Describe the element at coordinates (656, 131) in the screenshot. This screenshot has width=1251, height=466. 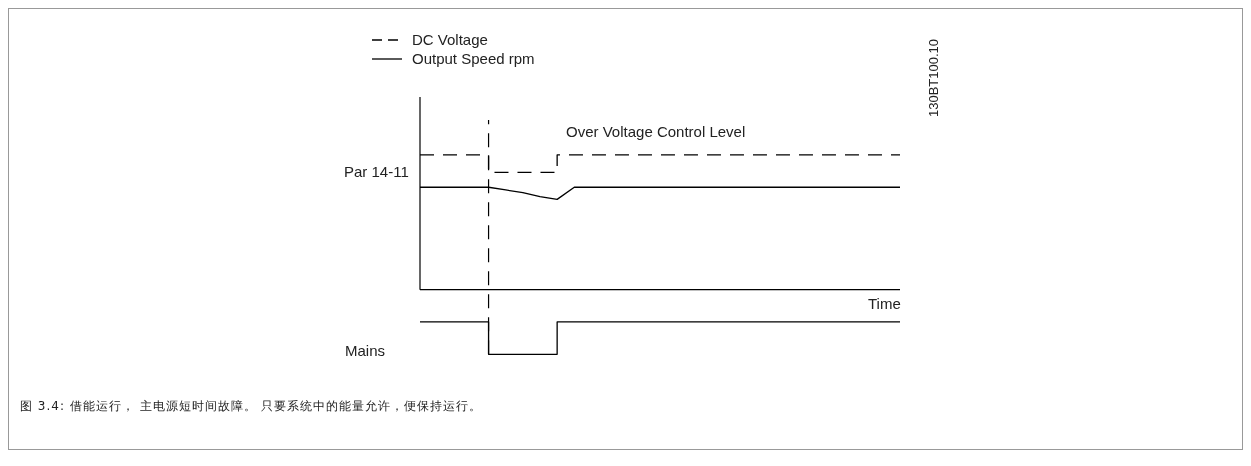
I see `text: Over Voltage Control Level` at that location.